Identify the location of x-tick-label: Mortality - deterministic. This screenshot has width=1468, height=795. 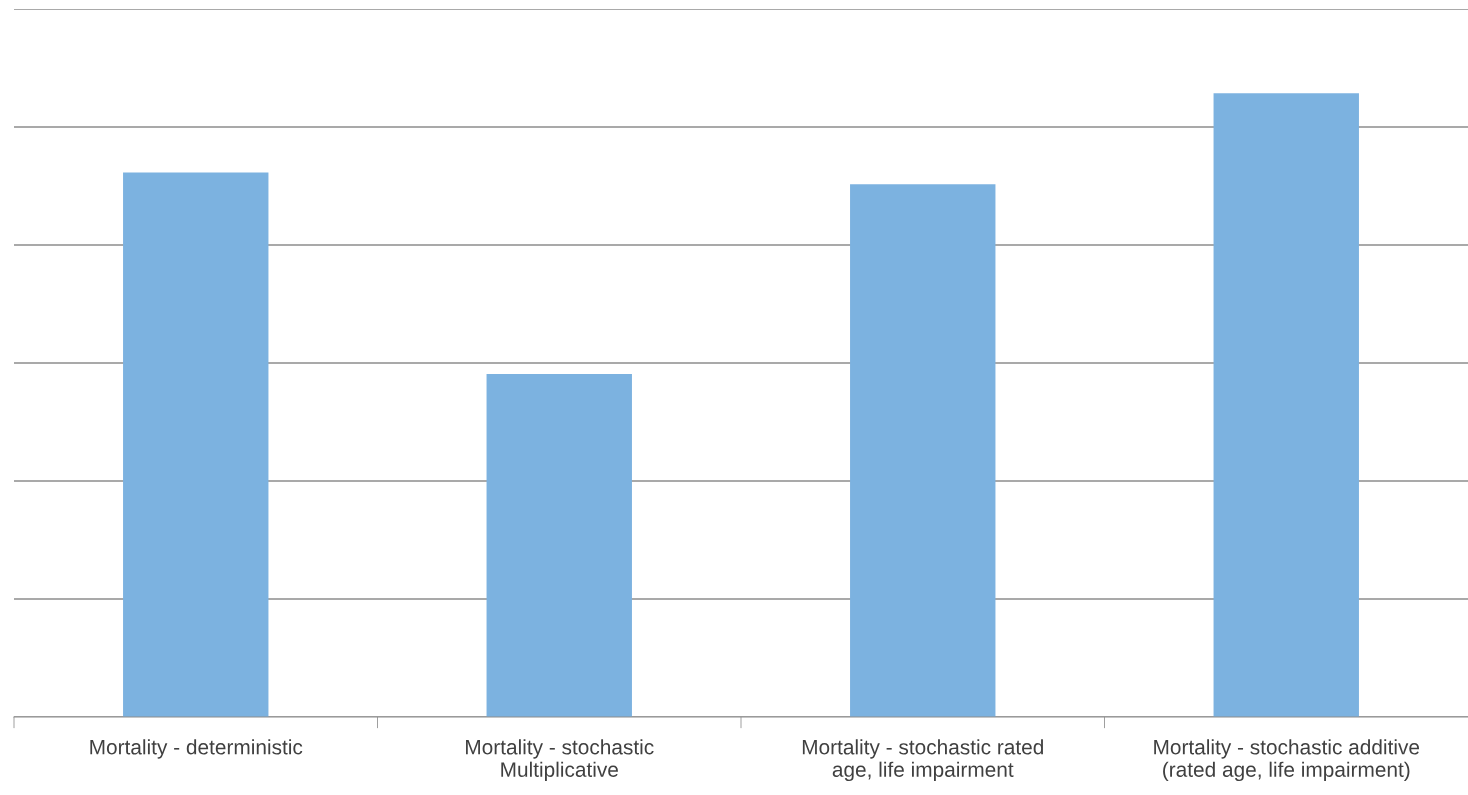
(196, 749).